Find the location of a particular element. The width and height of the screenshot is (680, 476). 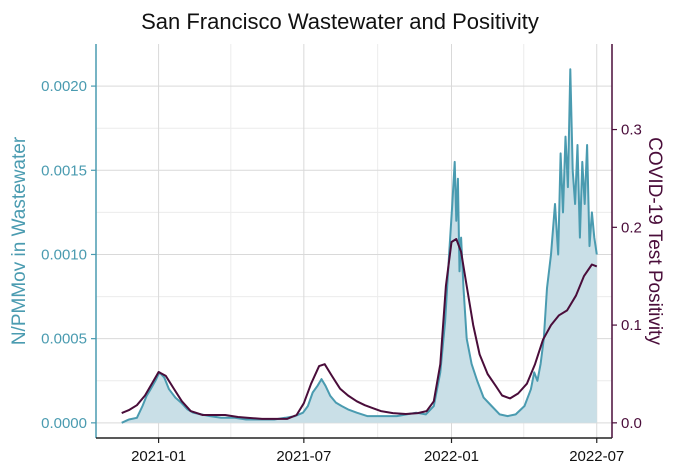

chart-title: San Francisco Wastewater and Positivity is located at coordinates (340, 21).